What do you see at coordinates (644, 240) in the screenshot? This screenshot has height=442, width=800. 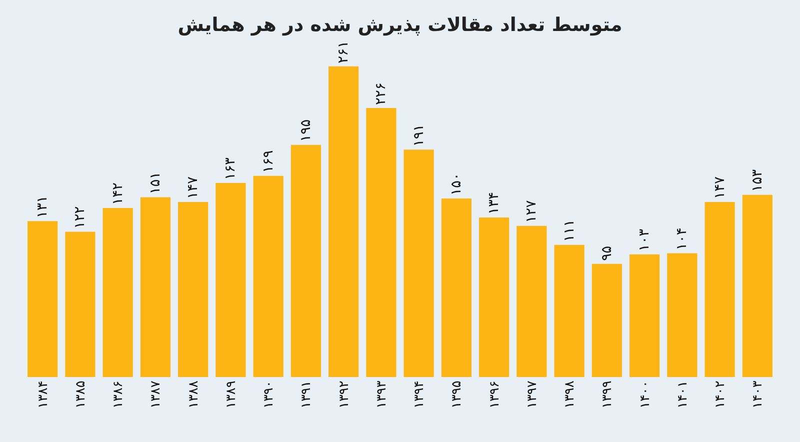 I see `data-label: ۱۰۳` at bounding box center [644, 240].